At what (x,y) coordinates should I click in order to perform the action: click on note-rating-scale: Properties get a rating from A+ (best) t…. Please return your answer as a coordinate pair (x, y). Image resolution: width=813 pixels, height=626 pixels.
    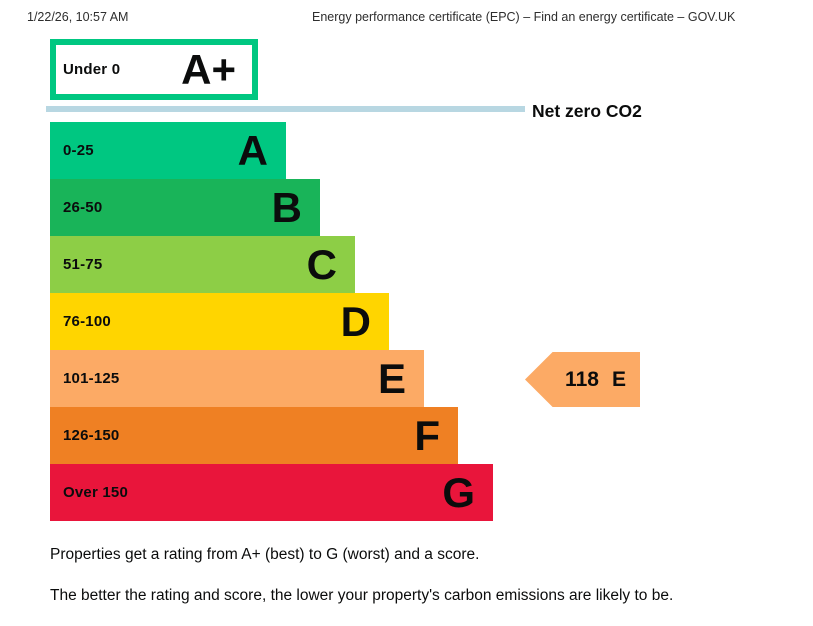
    Looking at the image, I should click on (265, 554).